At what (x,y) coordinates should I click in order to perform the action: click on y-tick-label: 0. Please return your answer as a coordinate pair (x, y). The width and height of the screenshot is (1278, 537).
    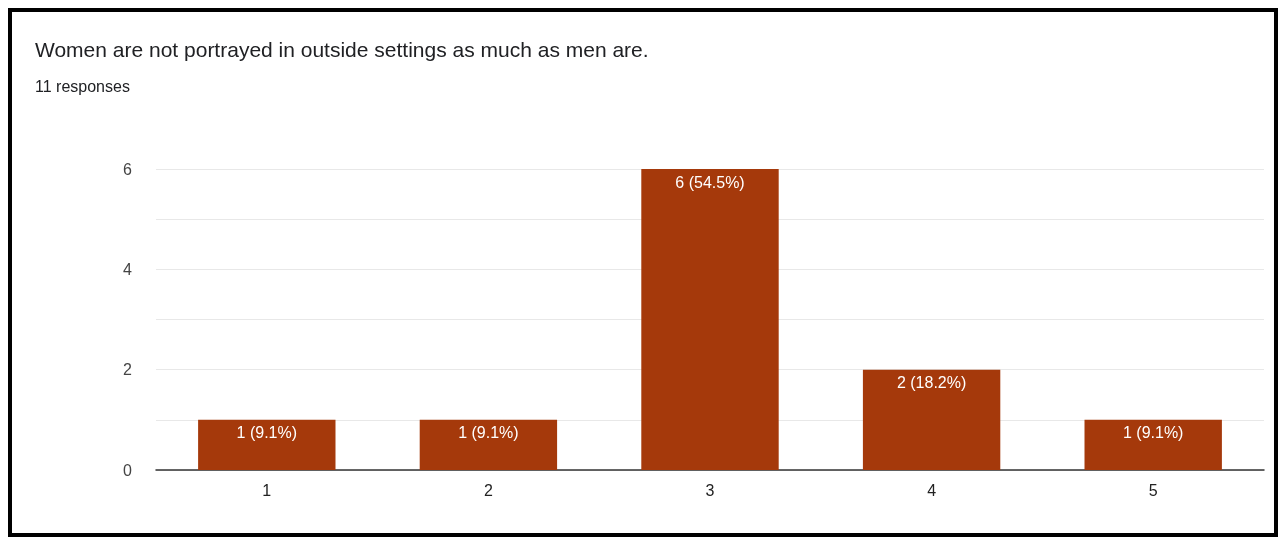
    Looking at the image, I should click on (128, 470).